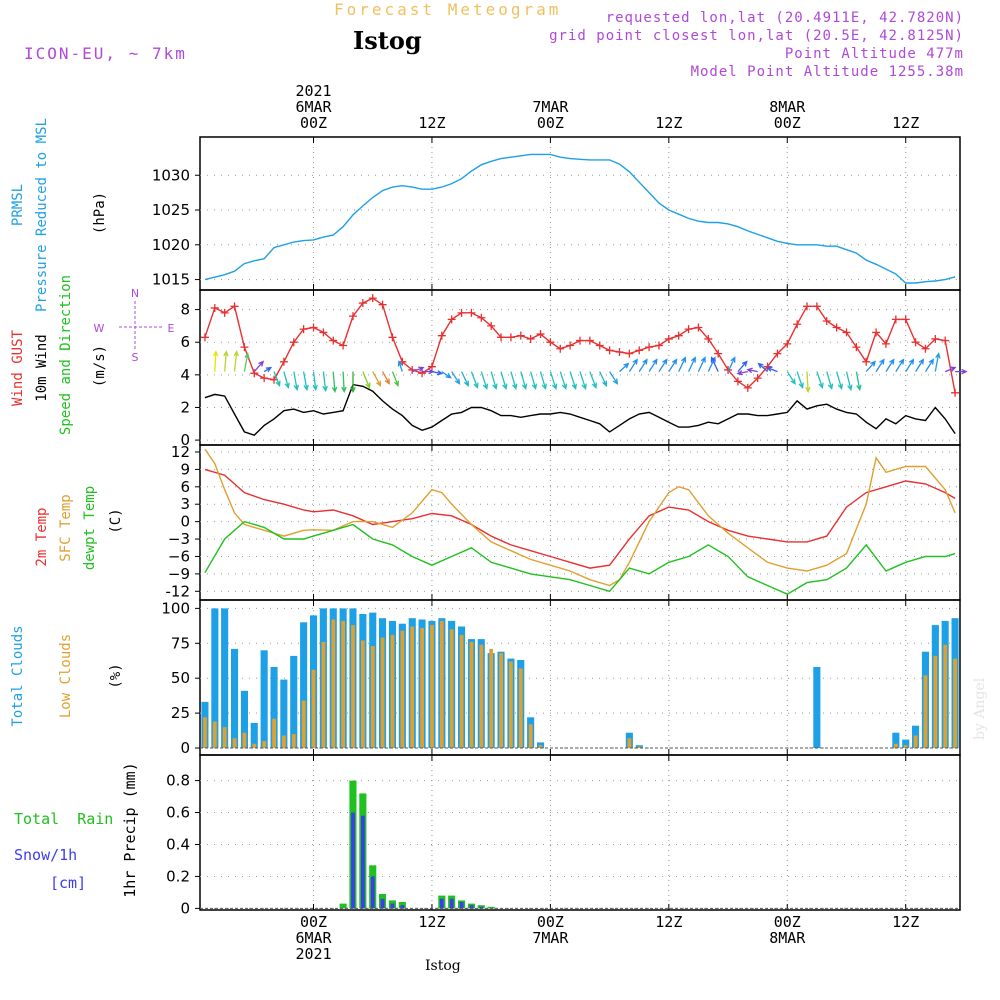 The width and height of the screenshot is (1000, 1000). I want to click on model-point-altitude: Model Point Altitude 1255.38m, so click(827, 72).